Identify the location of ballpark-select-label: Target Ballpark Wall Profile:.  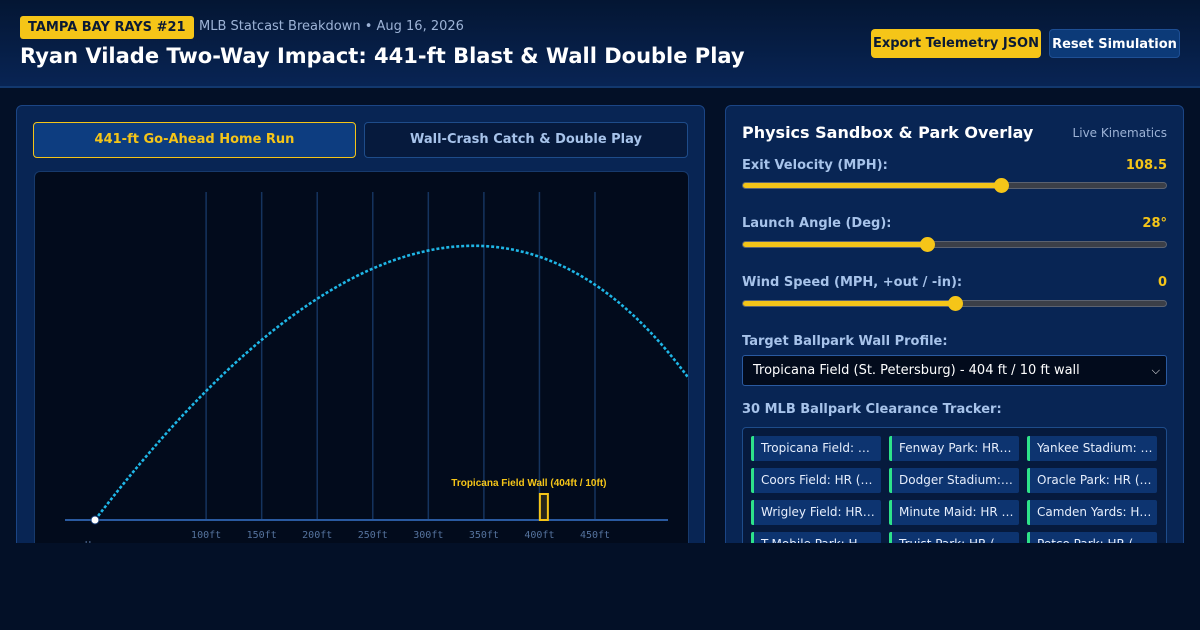
(845, 341).